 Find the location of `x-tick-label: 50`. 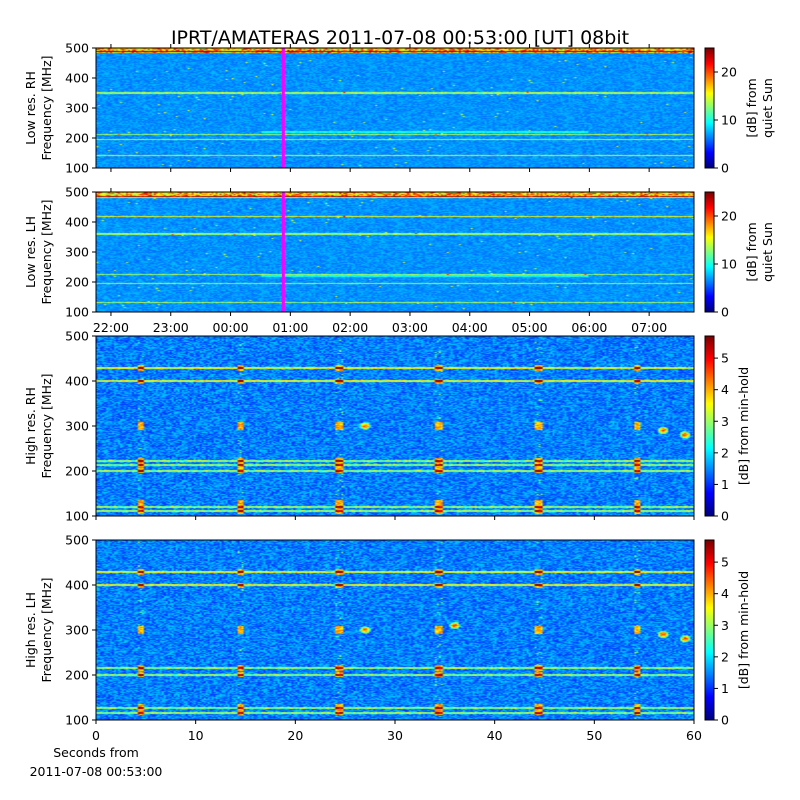

x-tick-label: 50 is located at coordinates (594, 735).